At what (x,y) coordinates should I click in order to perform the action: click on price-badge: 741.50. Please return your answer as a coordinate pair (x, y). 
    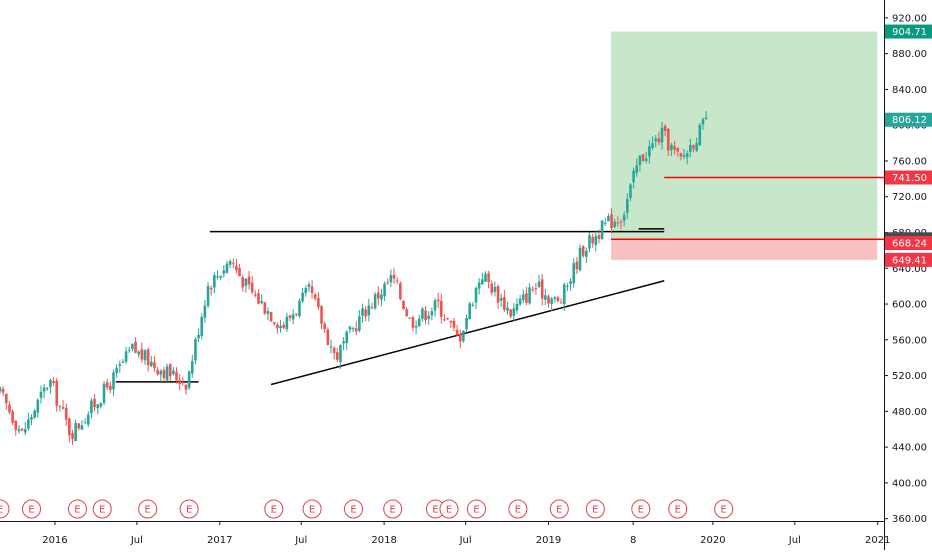
    Looking at the image, I should click on (908, 177).